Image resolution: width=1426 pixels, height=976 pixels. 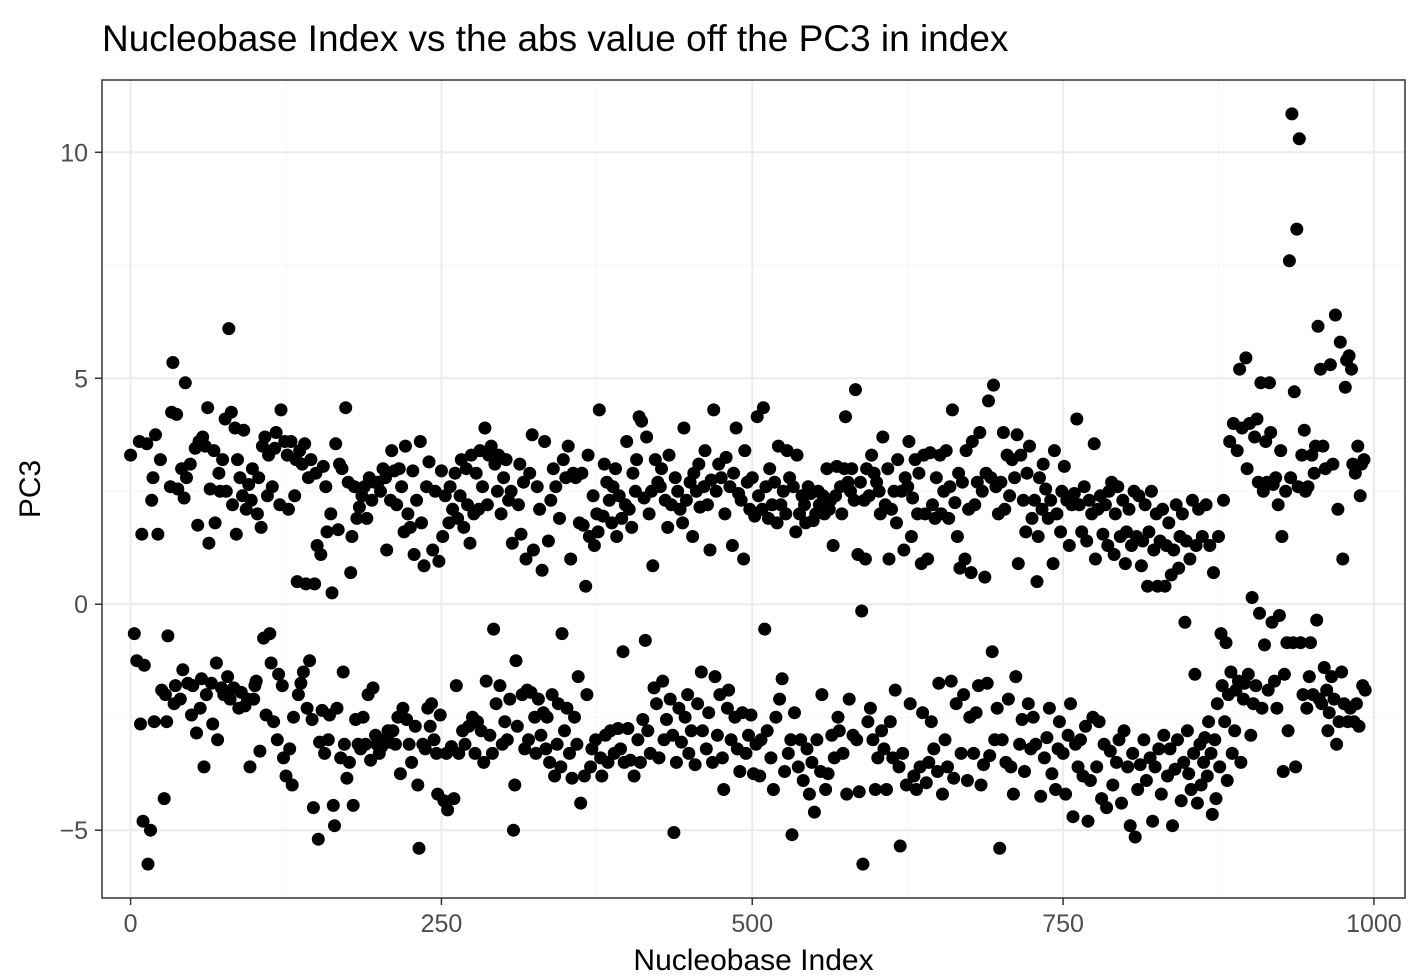 I want to click on x-tick-label: 750, so click(x=1063, y=924).